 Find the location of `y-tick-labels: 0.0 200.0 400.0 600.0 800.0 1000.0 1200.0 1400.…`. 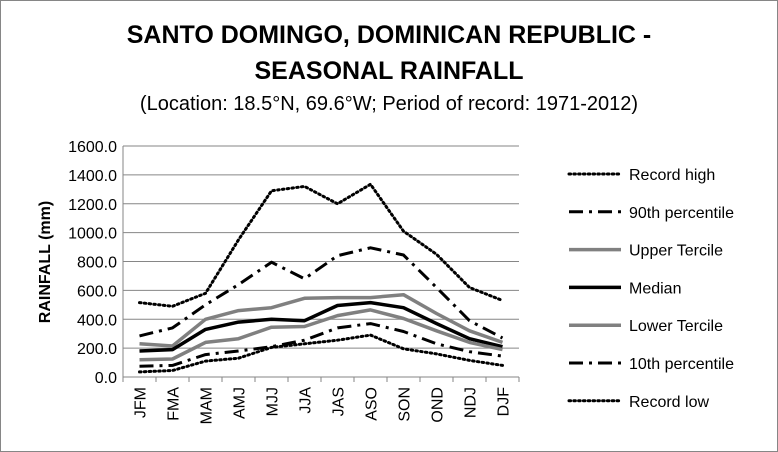

y-tick-labels: 0.0 200.0 400.0 600.0 800.0 1000.0 1200.0 1400.… is located at coordinates (92, 263).